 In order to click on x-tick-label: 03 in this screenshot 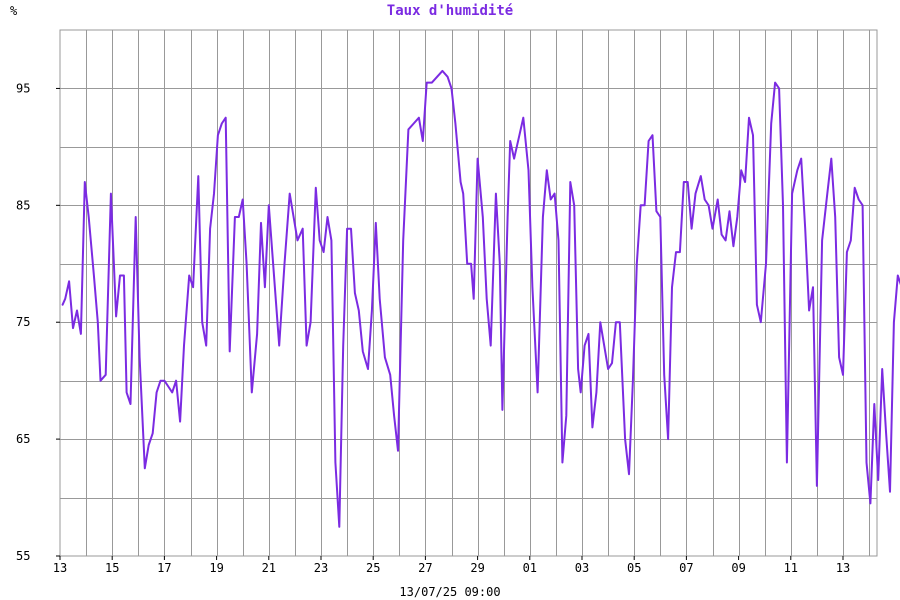, I will do `click(582, 568)`.